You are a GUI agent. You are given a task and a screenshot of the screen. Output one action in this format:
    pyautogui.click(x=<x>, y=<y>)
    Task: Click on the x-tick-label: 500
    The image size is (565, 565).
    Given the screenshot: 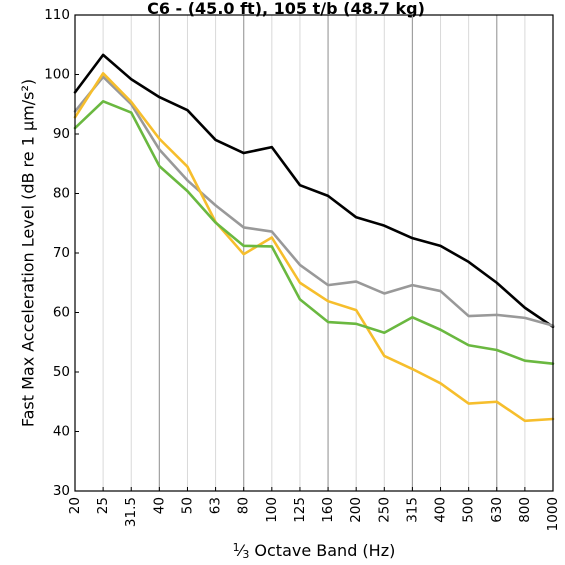 What is the action you would take?
    pyautogui.click(x=469, y=510)
    